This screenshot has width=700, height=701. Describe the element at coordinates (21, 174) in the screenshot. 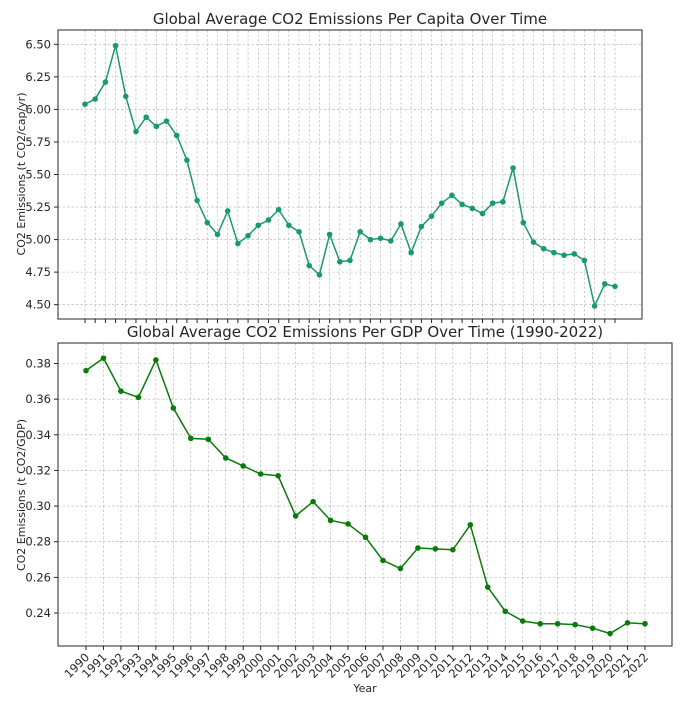

I see `y-axis-label: CO2 Emissions (t CO2/cap/yr)` at that location.